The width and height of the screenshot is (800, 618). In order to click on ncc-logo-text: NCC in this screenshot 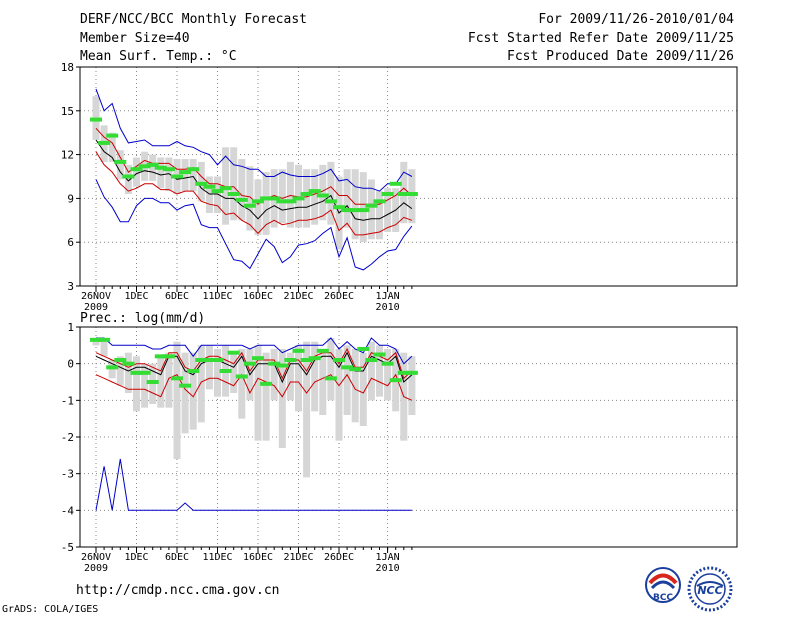, I will do `click(709, 590)`.